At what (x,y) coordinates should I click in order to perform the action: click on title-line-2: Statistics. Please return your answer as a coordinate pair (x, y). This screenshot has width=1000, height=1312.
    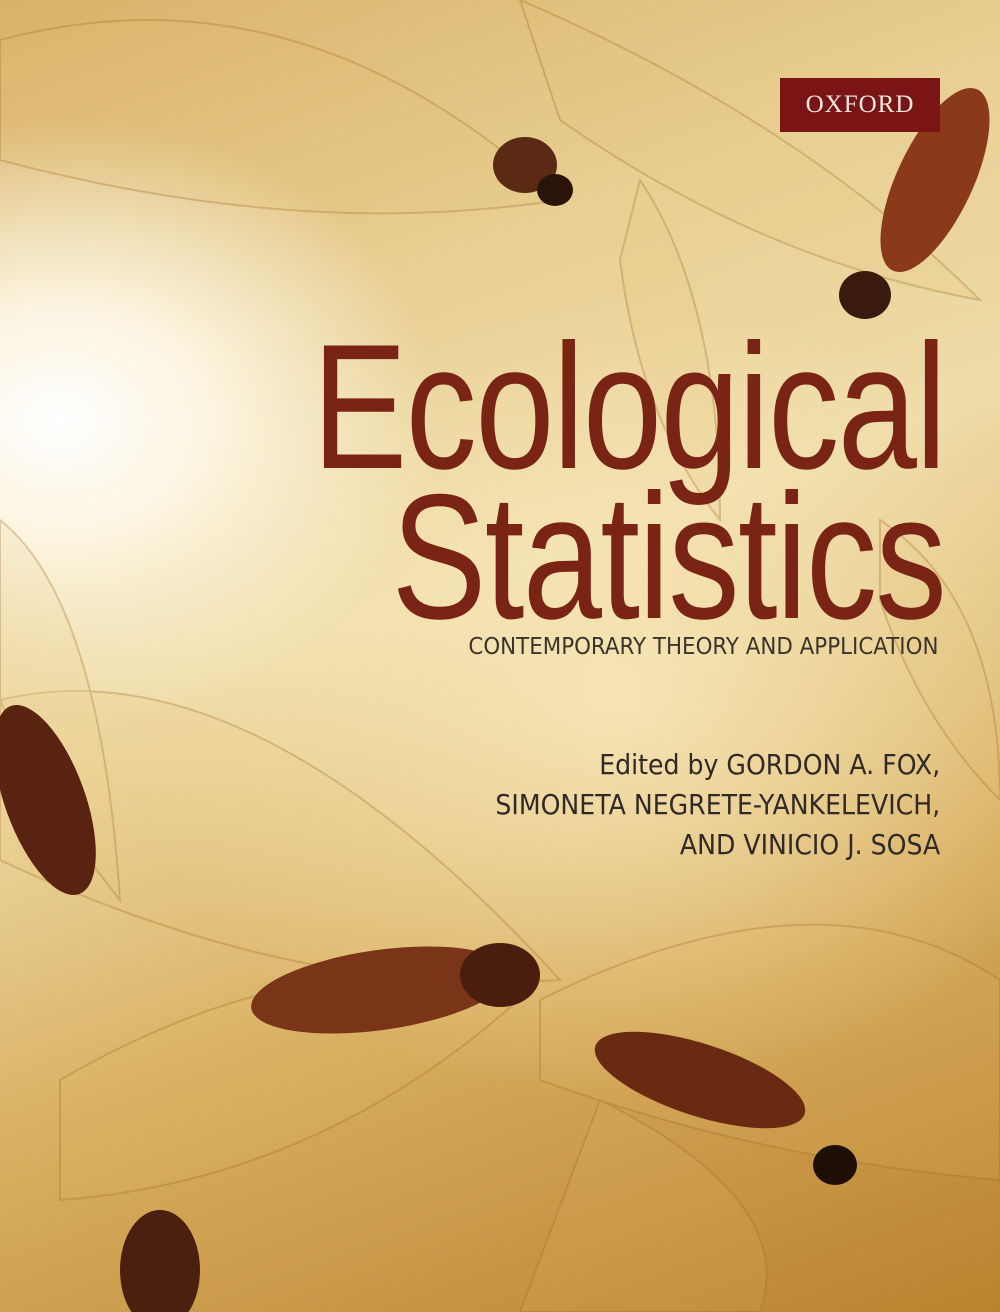
    Looking at the image, I should click on (668, 556).